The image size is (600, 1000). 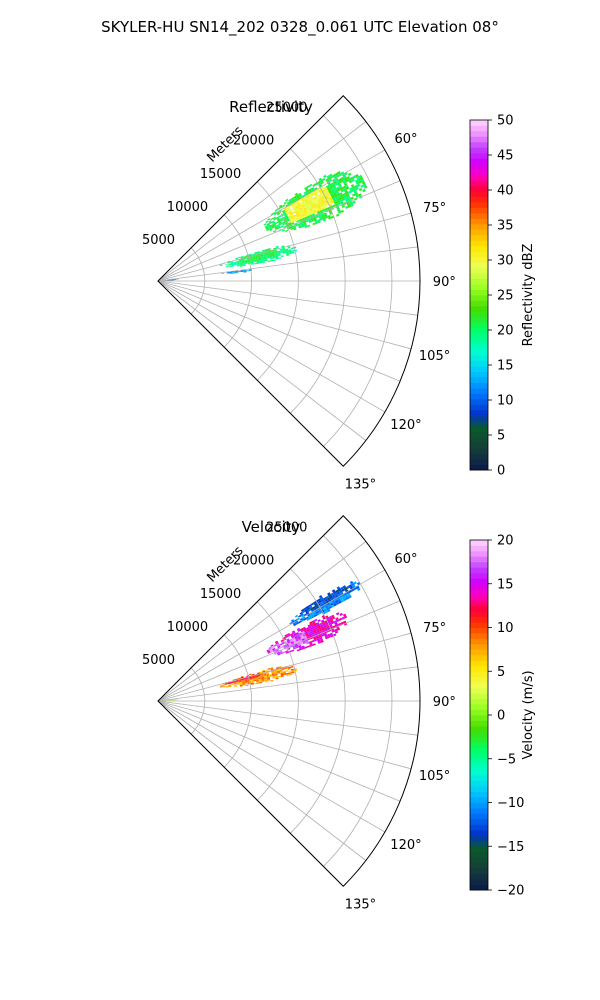 I want to click on colorbar-tick-label: −5, so click(x=506, y=759).